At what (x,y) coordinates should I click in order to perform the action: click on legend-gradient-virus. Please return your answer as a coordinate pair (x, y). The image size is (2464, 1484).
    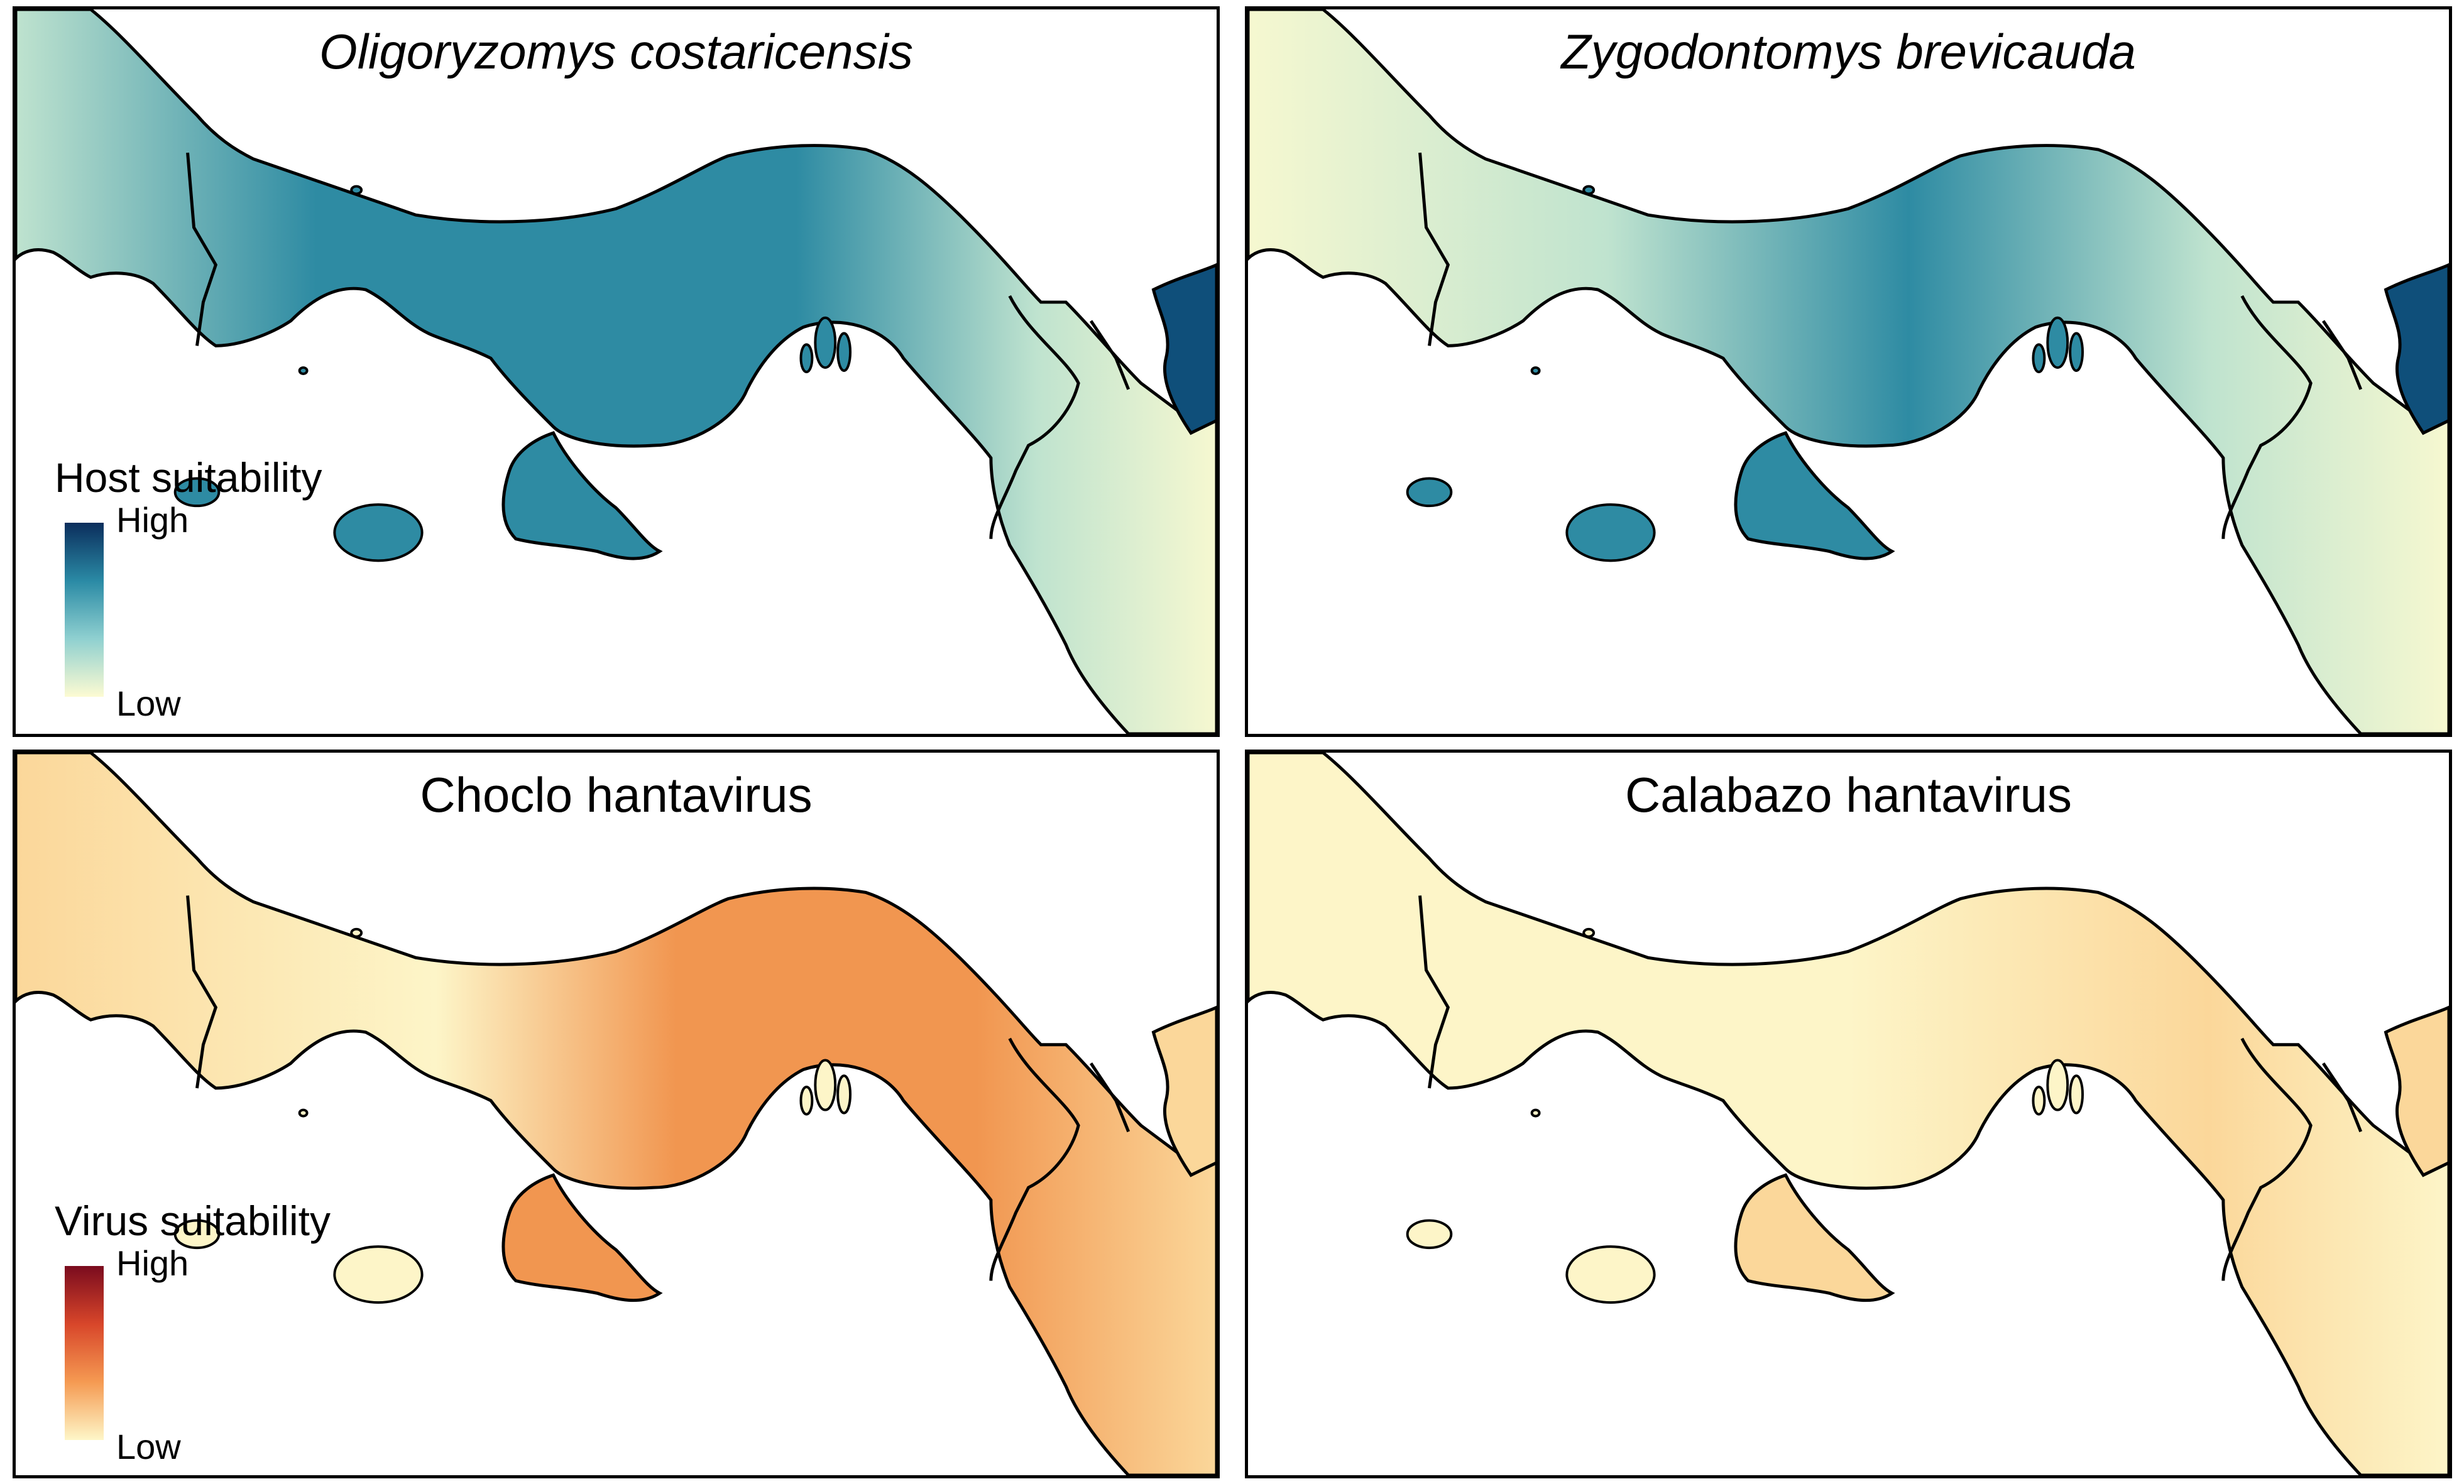
    Looking at the image, I should click on (84, 1353).